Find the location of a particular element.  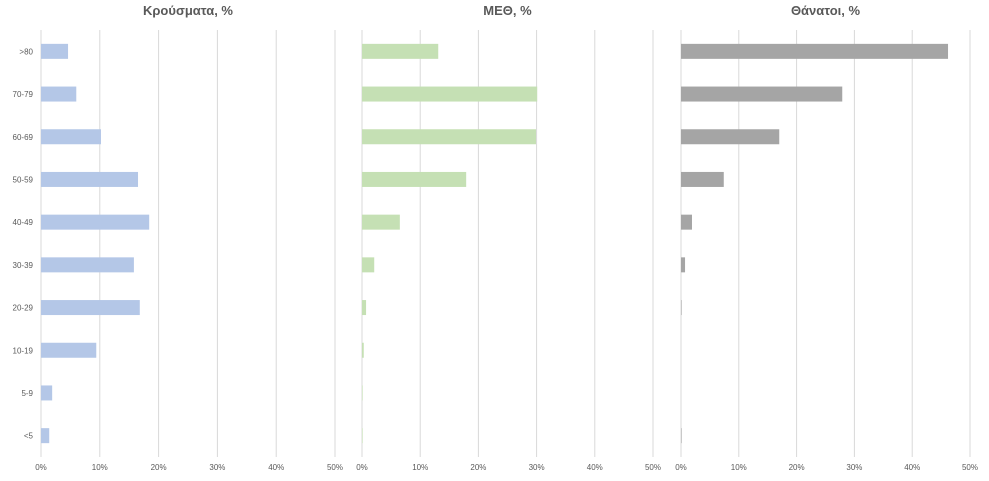

category-label: <5 is located at coordinates (29, 436).